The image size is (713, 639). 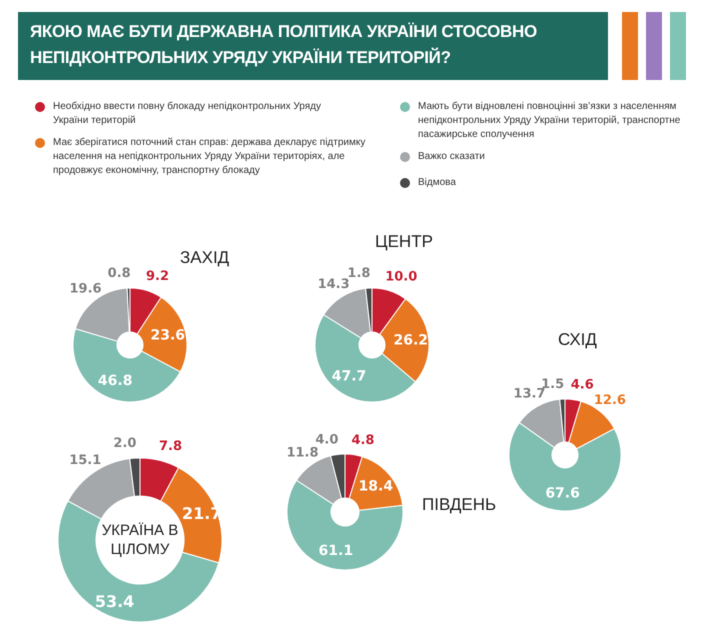 I want to click on data-label: 61.1, so click(x=336, y=550).